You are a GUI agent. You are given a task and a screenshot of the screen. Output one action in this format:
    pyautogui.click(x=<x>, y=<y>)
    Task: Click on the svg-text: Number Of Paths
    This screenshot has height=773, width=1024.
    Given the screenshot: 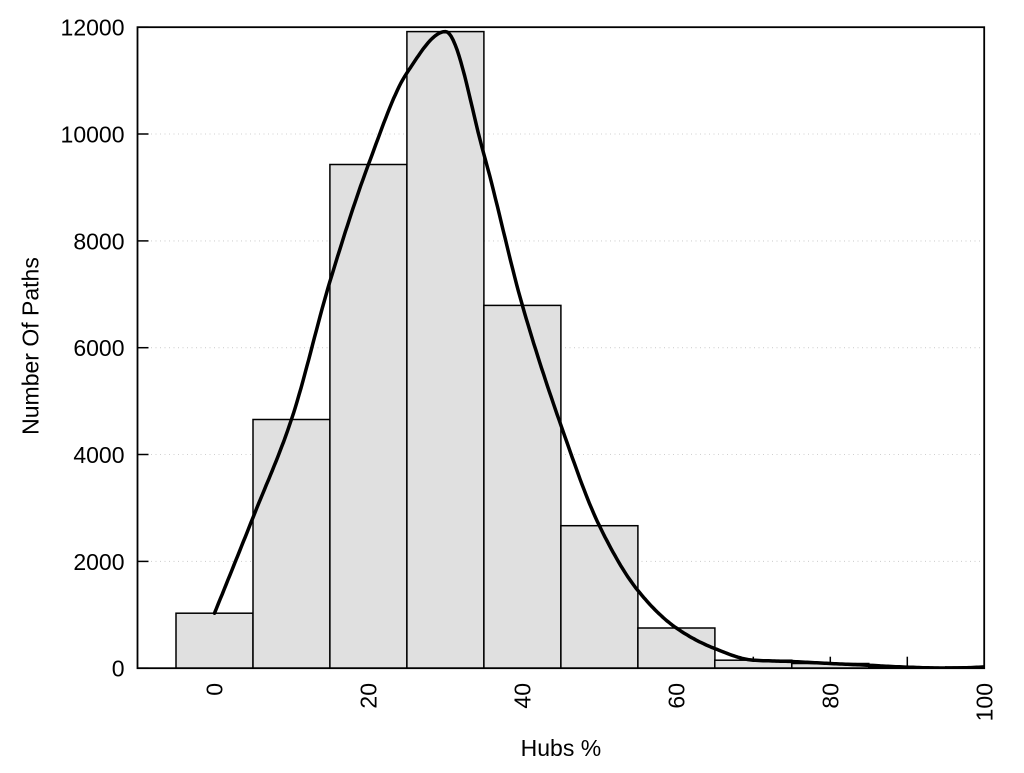 What is the action you would take?
    pyautogui.click(x=31, y=346)
    